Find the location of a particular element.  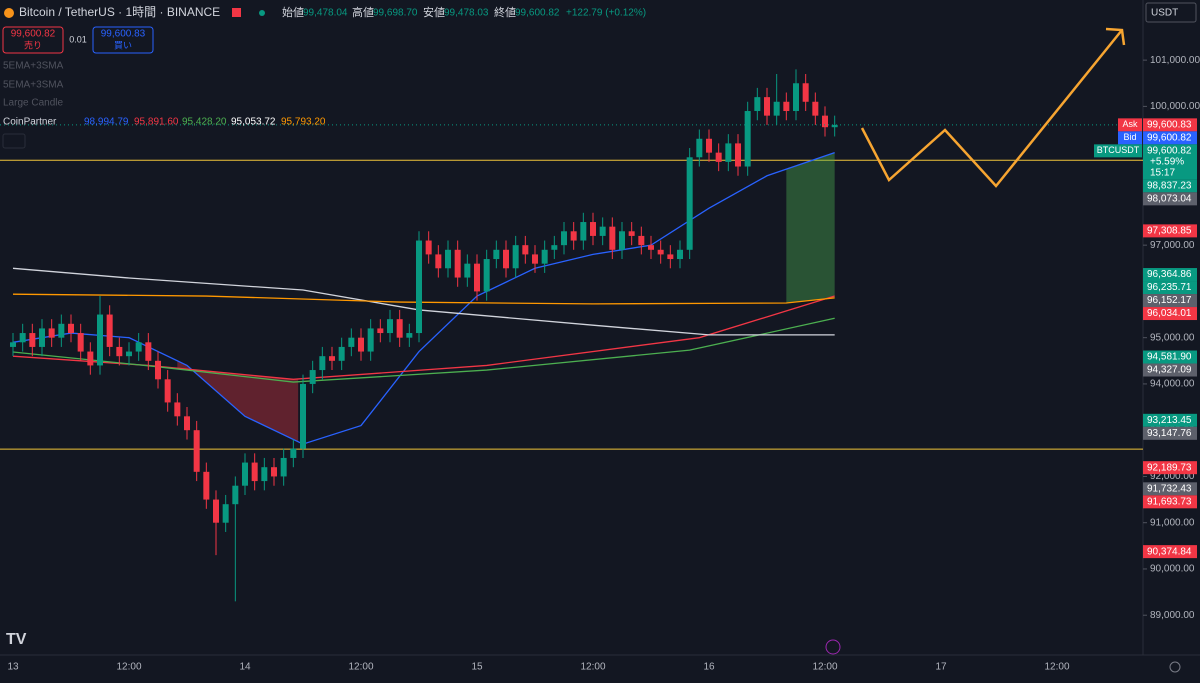

ohlc-value: 99,478.03 is located at coordinates (466, 13).